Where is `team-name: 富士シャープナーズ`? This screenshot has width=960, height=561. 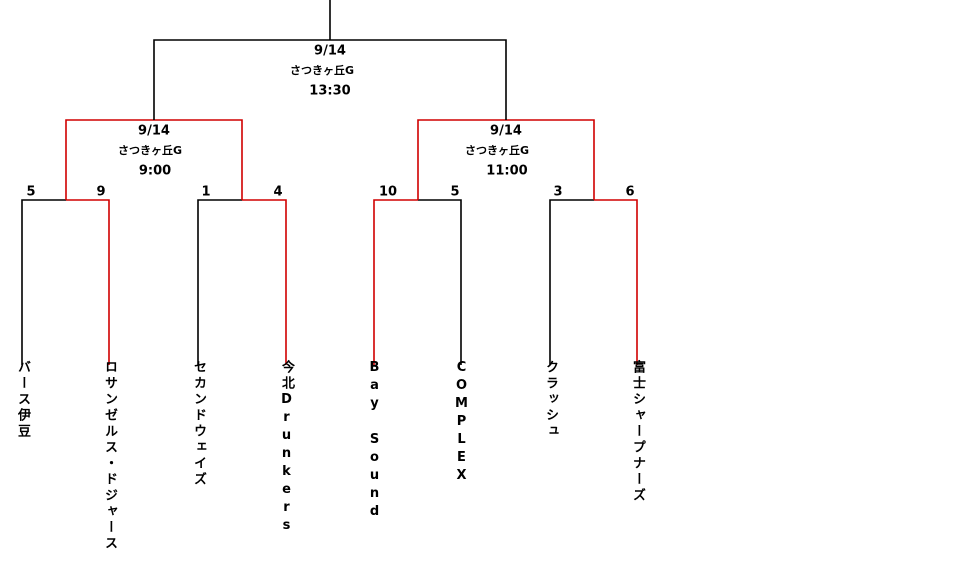
team-name: 富士シャープナーズ is located at coordinates (637, 432).